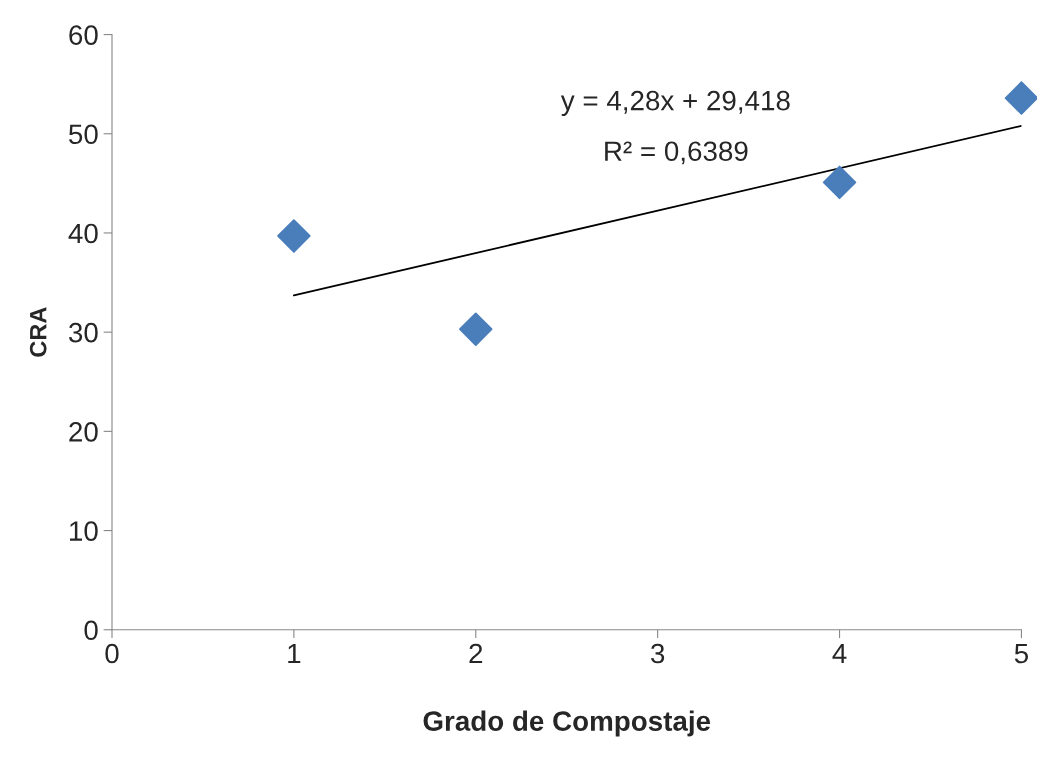  I want to click on x-tick-label: 5, so click(1021, 653).